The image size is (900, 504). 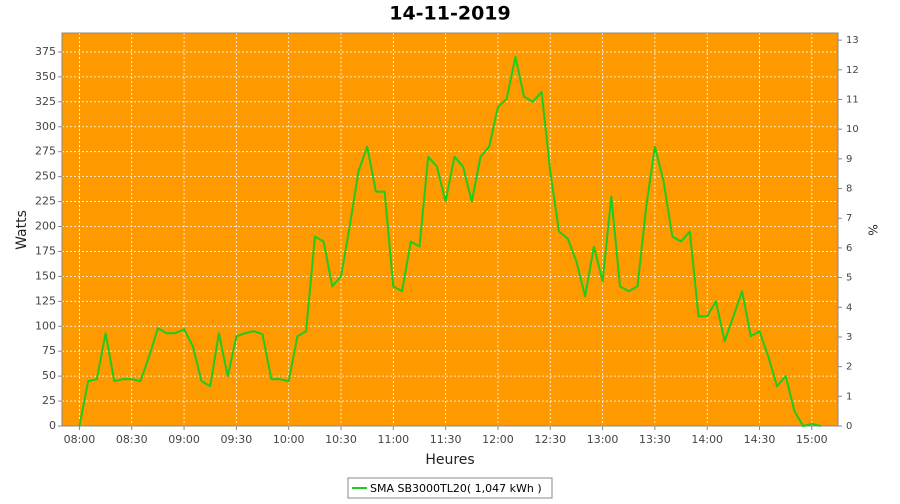 What do you see at coordinates (184, 439) in the screenshot?
I see `x-tick-label: 09:00` at bounding box center [184, 439].